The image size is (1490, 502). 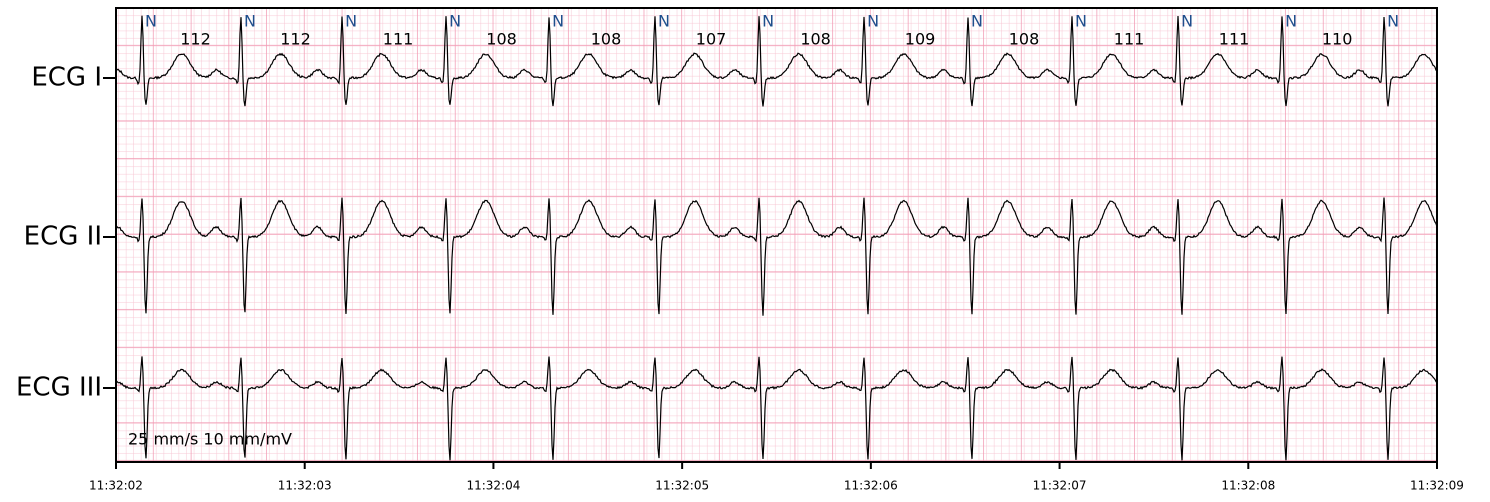 I want to click on annotation: 25 mm/s 10 mm/mV, so click(x=210, y=439).